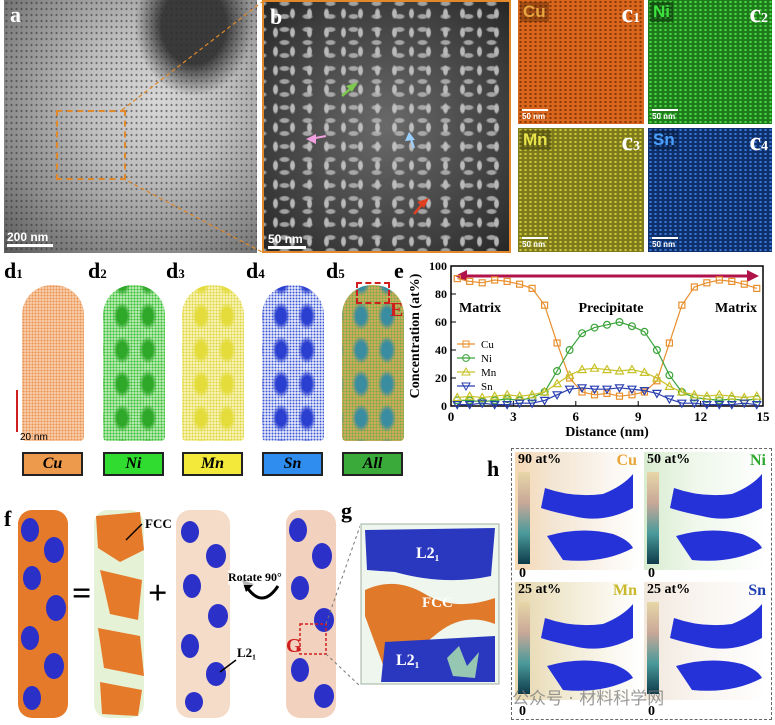 The width and height of the screenshot is (775, 725). Describe the element at coordinates (753, 276) in the screenshot. I see `range-arrow-head-right` at that location.